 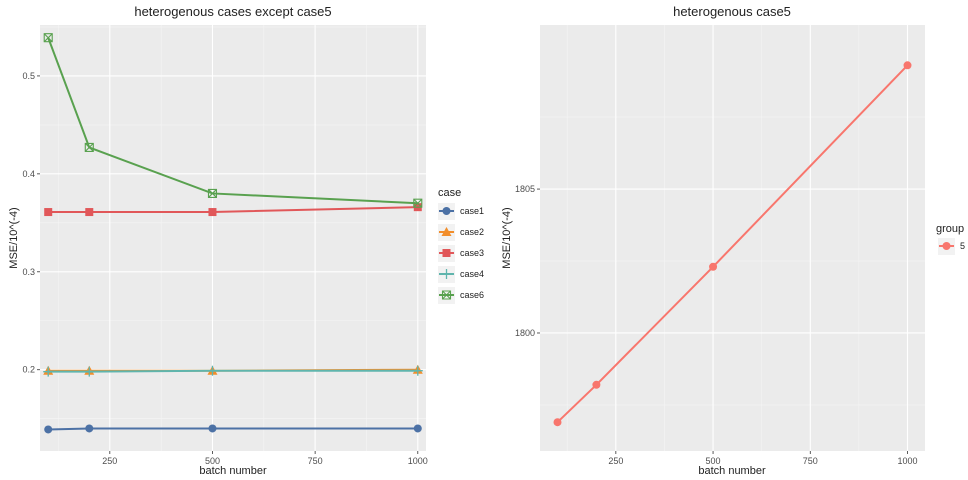 What do you see at coordinates (525, 189) in the screenshot?
I see `y-tick-label: 1805` at bounding box center [525, 189].